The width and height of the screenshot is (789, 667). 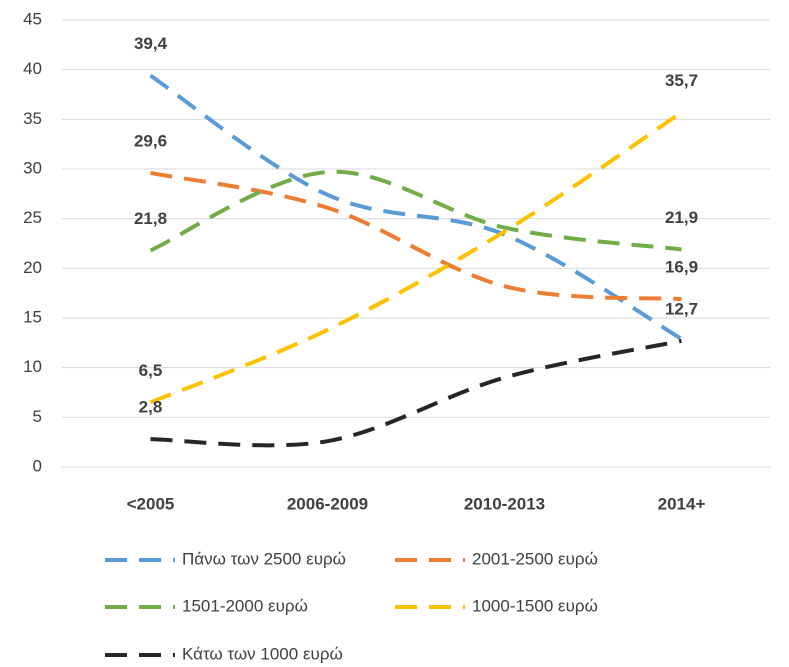 I want to click on data-label: 35,7, so click(x=681, y=80).